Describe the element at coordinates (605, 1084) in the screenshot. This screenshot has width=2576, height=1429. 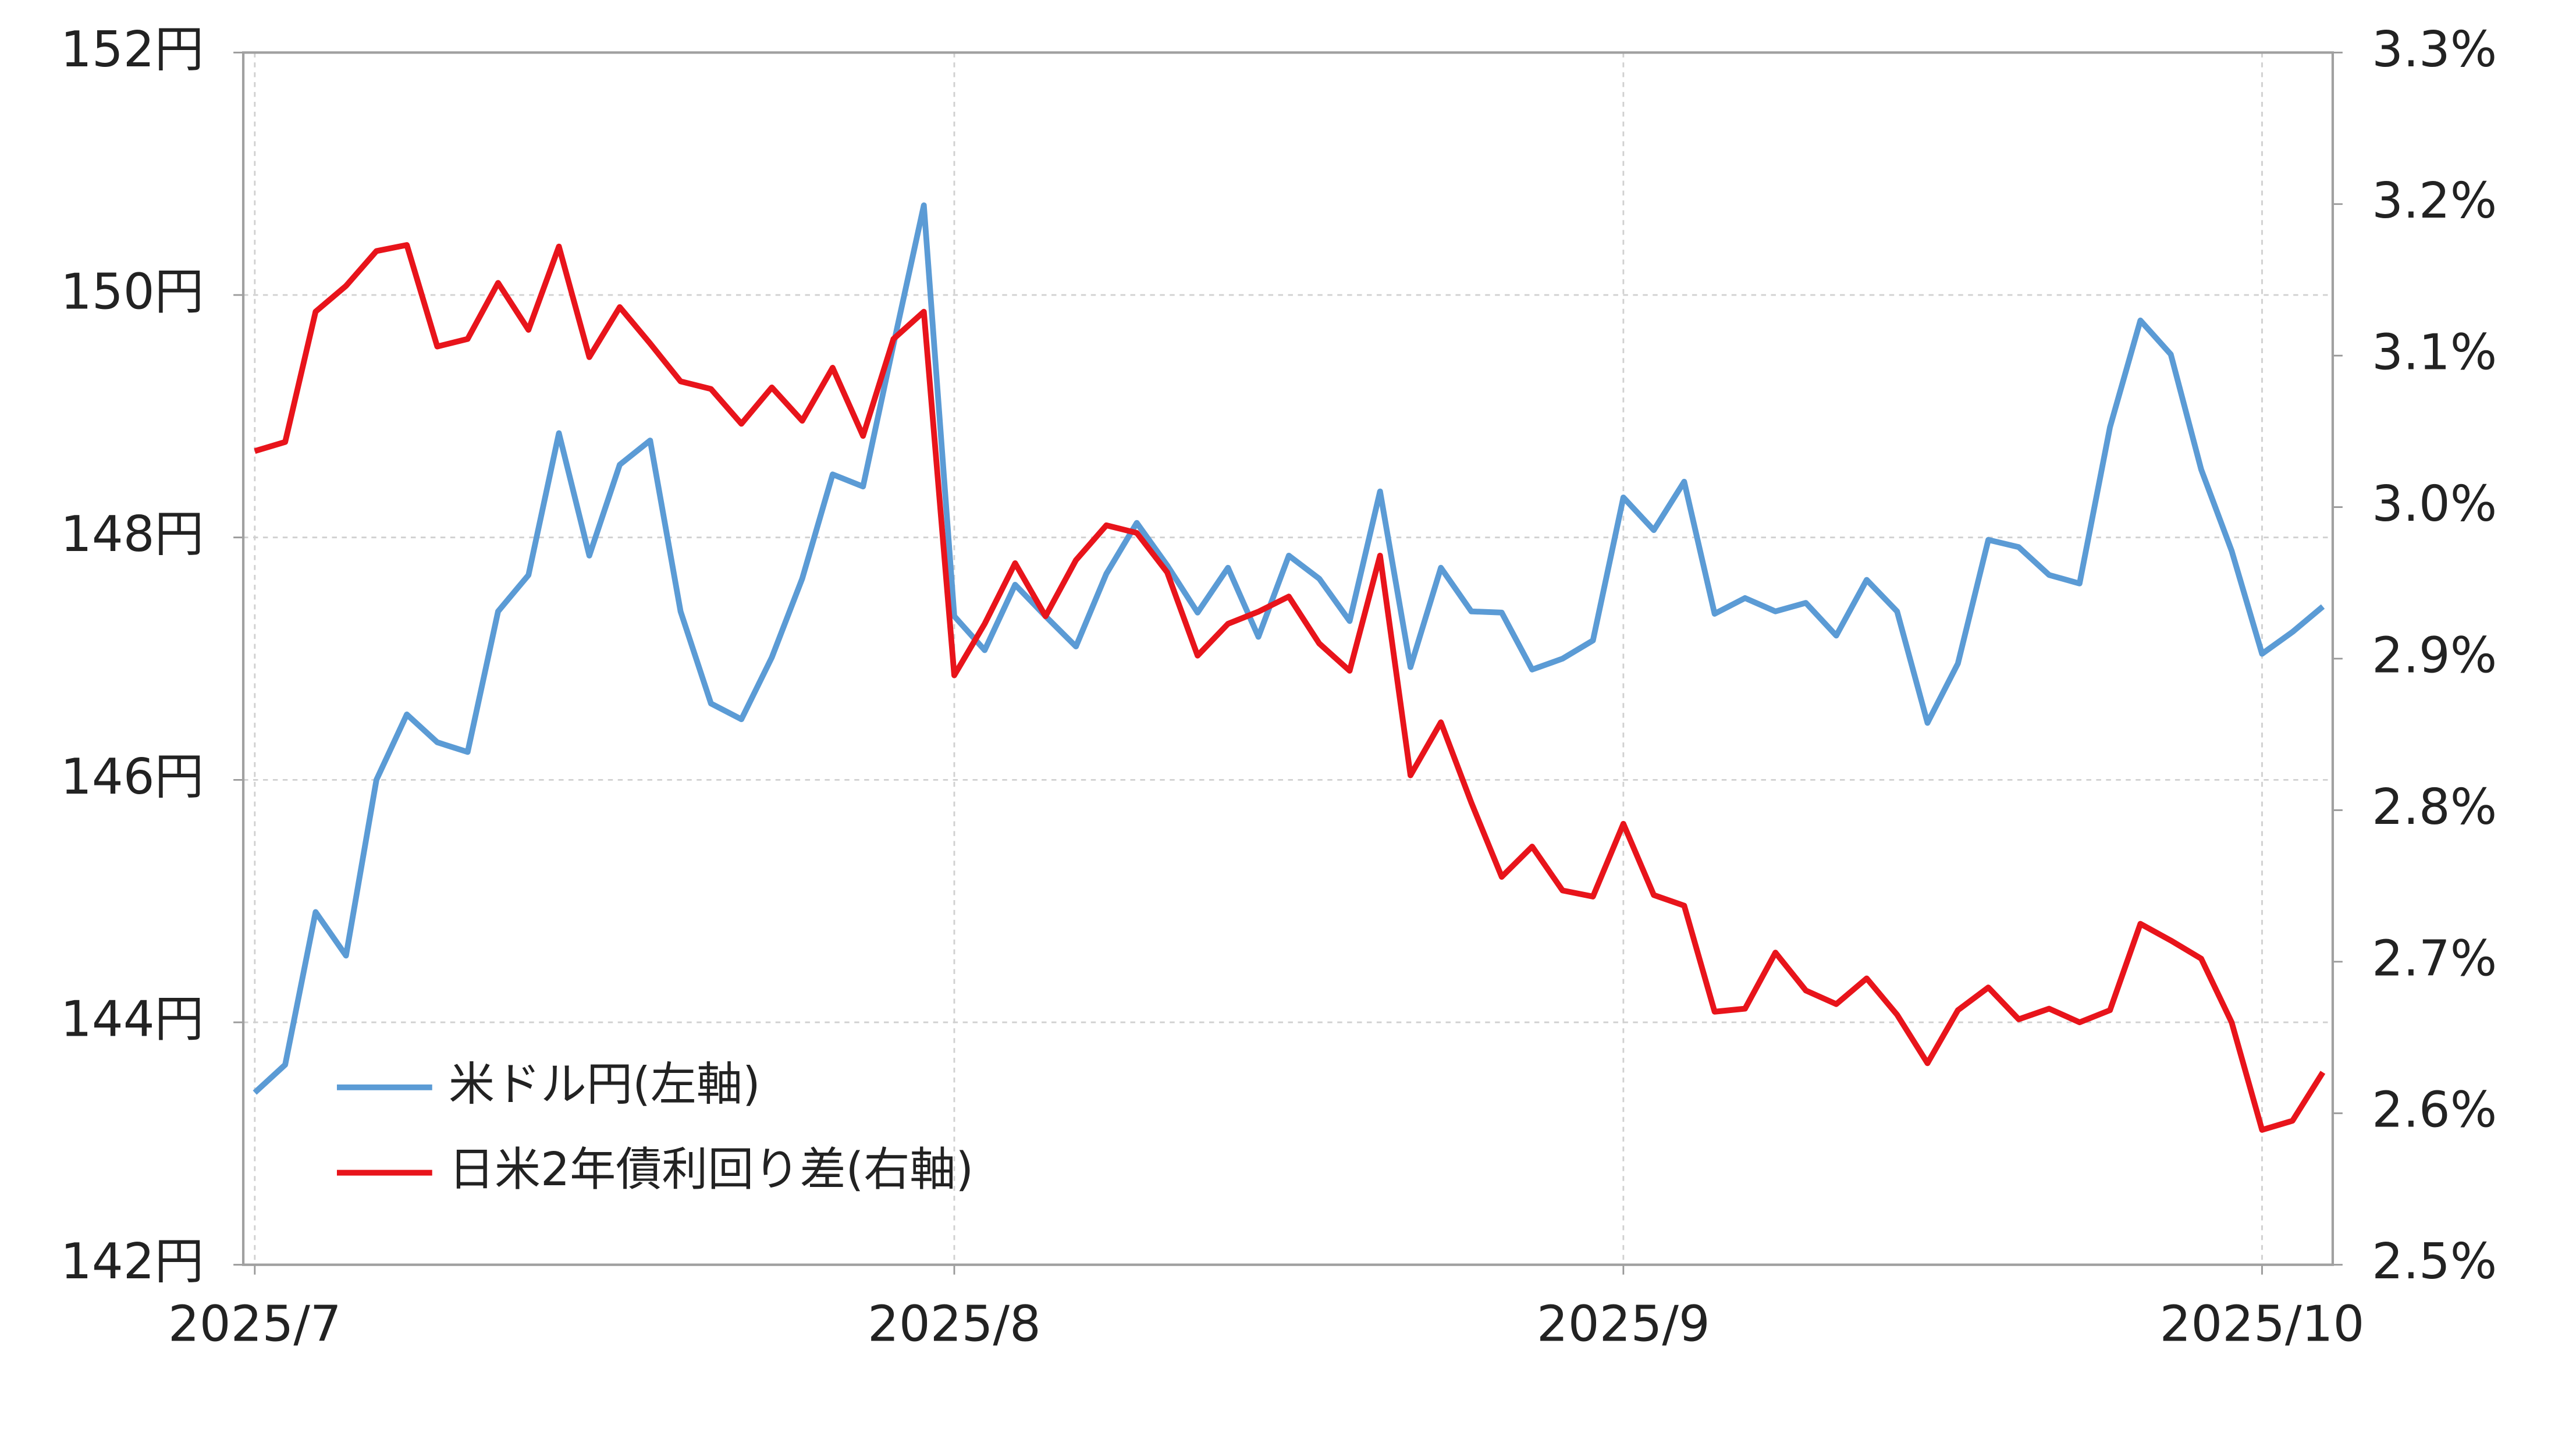
I see `legend-label: 米ドル円(左軸)` at that location.